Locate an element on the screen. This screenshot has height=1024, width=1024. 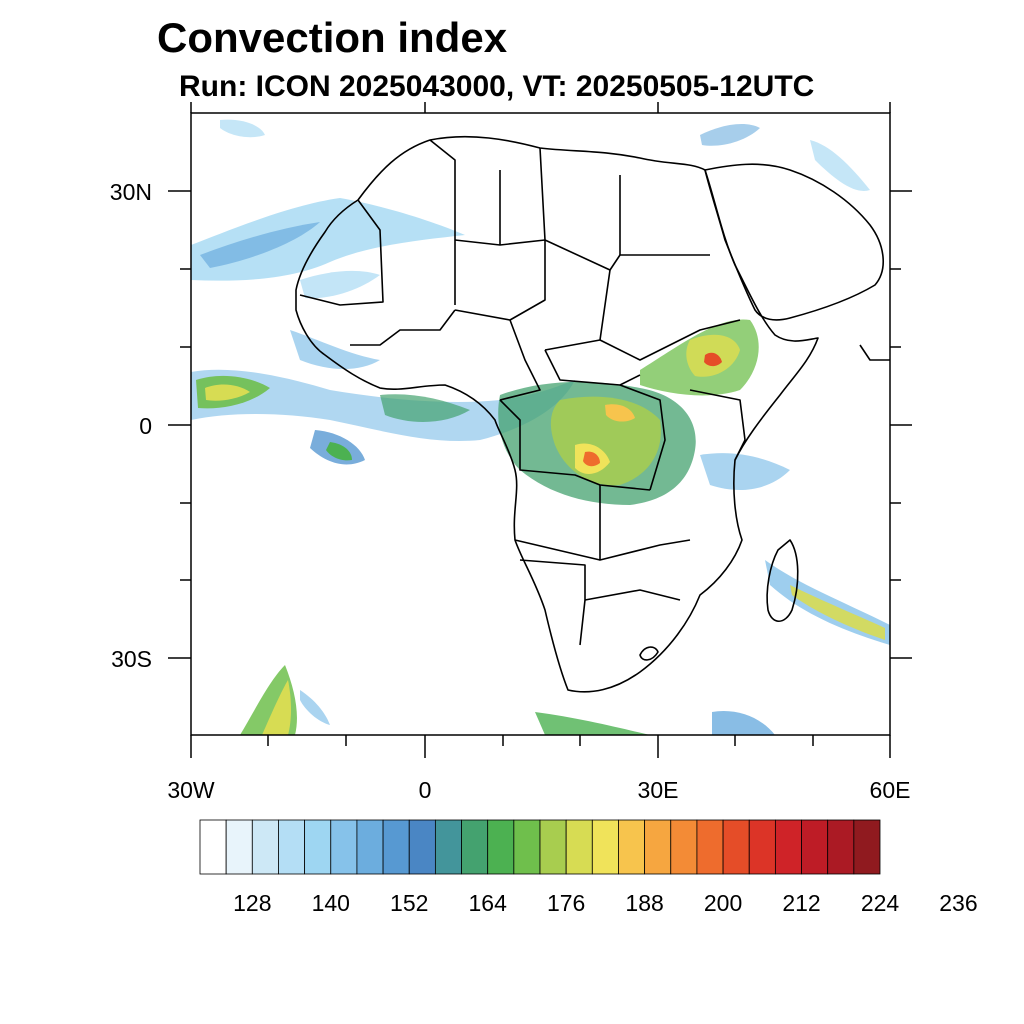
colorbar-labels: 128 140 152 164 176 188 200 212 224 236 is located at coordinates (605, 903).